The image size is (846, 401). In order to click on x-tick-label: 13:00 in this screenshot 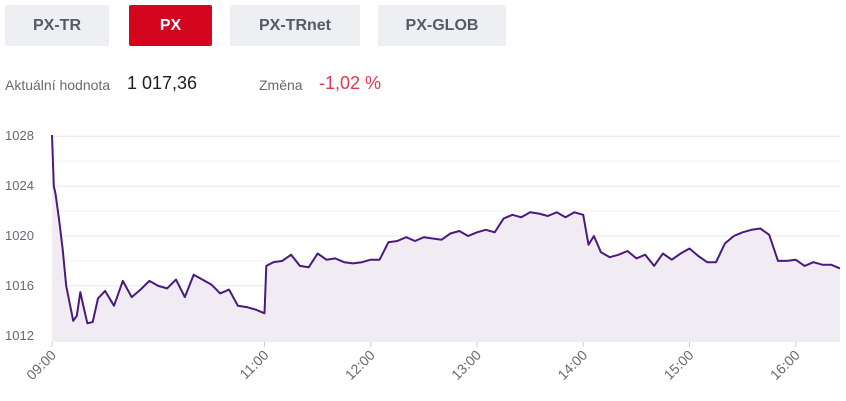, I will do `click(466, 365)`.